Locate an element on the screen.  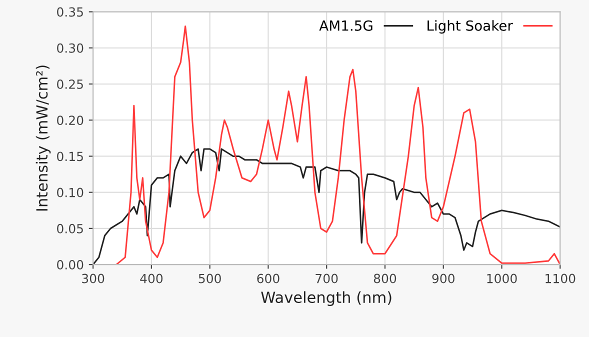
legend-label: Light Soaker is located at coordinates (470, 27).